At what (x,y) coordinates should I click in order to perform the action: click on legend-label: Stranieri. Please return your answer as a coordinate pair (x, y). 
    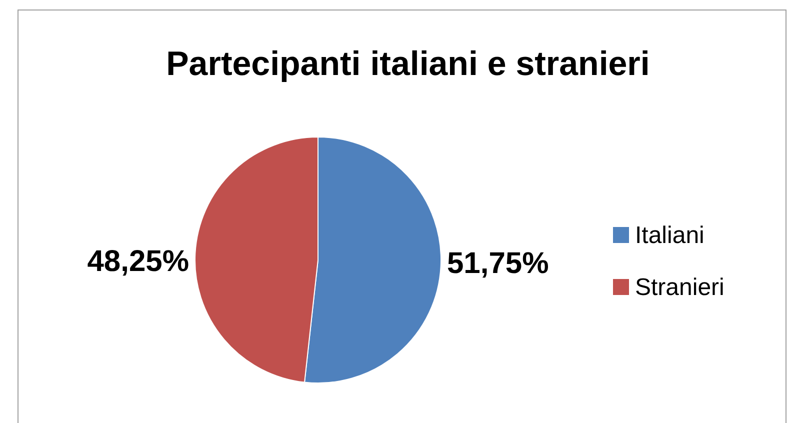
    Looking at the image, I should click on (679, 287).